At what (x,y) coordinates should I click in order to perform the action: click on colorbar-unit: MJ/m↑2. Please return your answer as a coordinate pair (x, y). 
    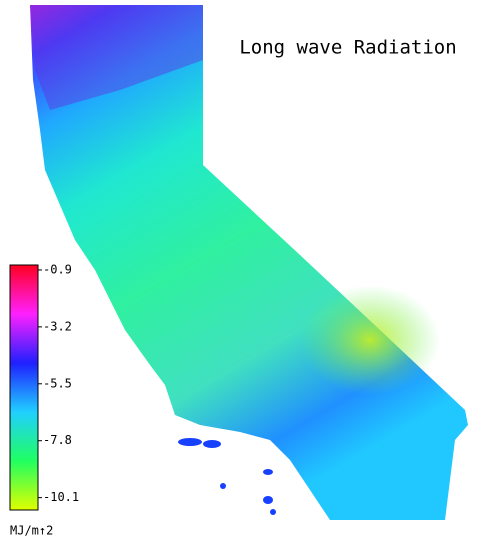
    Looking at the image, I should click on (31, 531).